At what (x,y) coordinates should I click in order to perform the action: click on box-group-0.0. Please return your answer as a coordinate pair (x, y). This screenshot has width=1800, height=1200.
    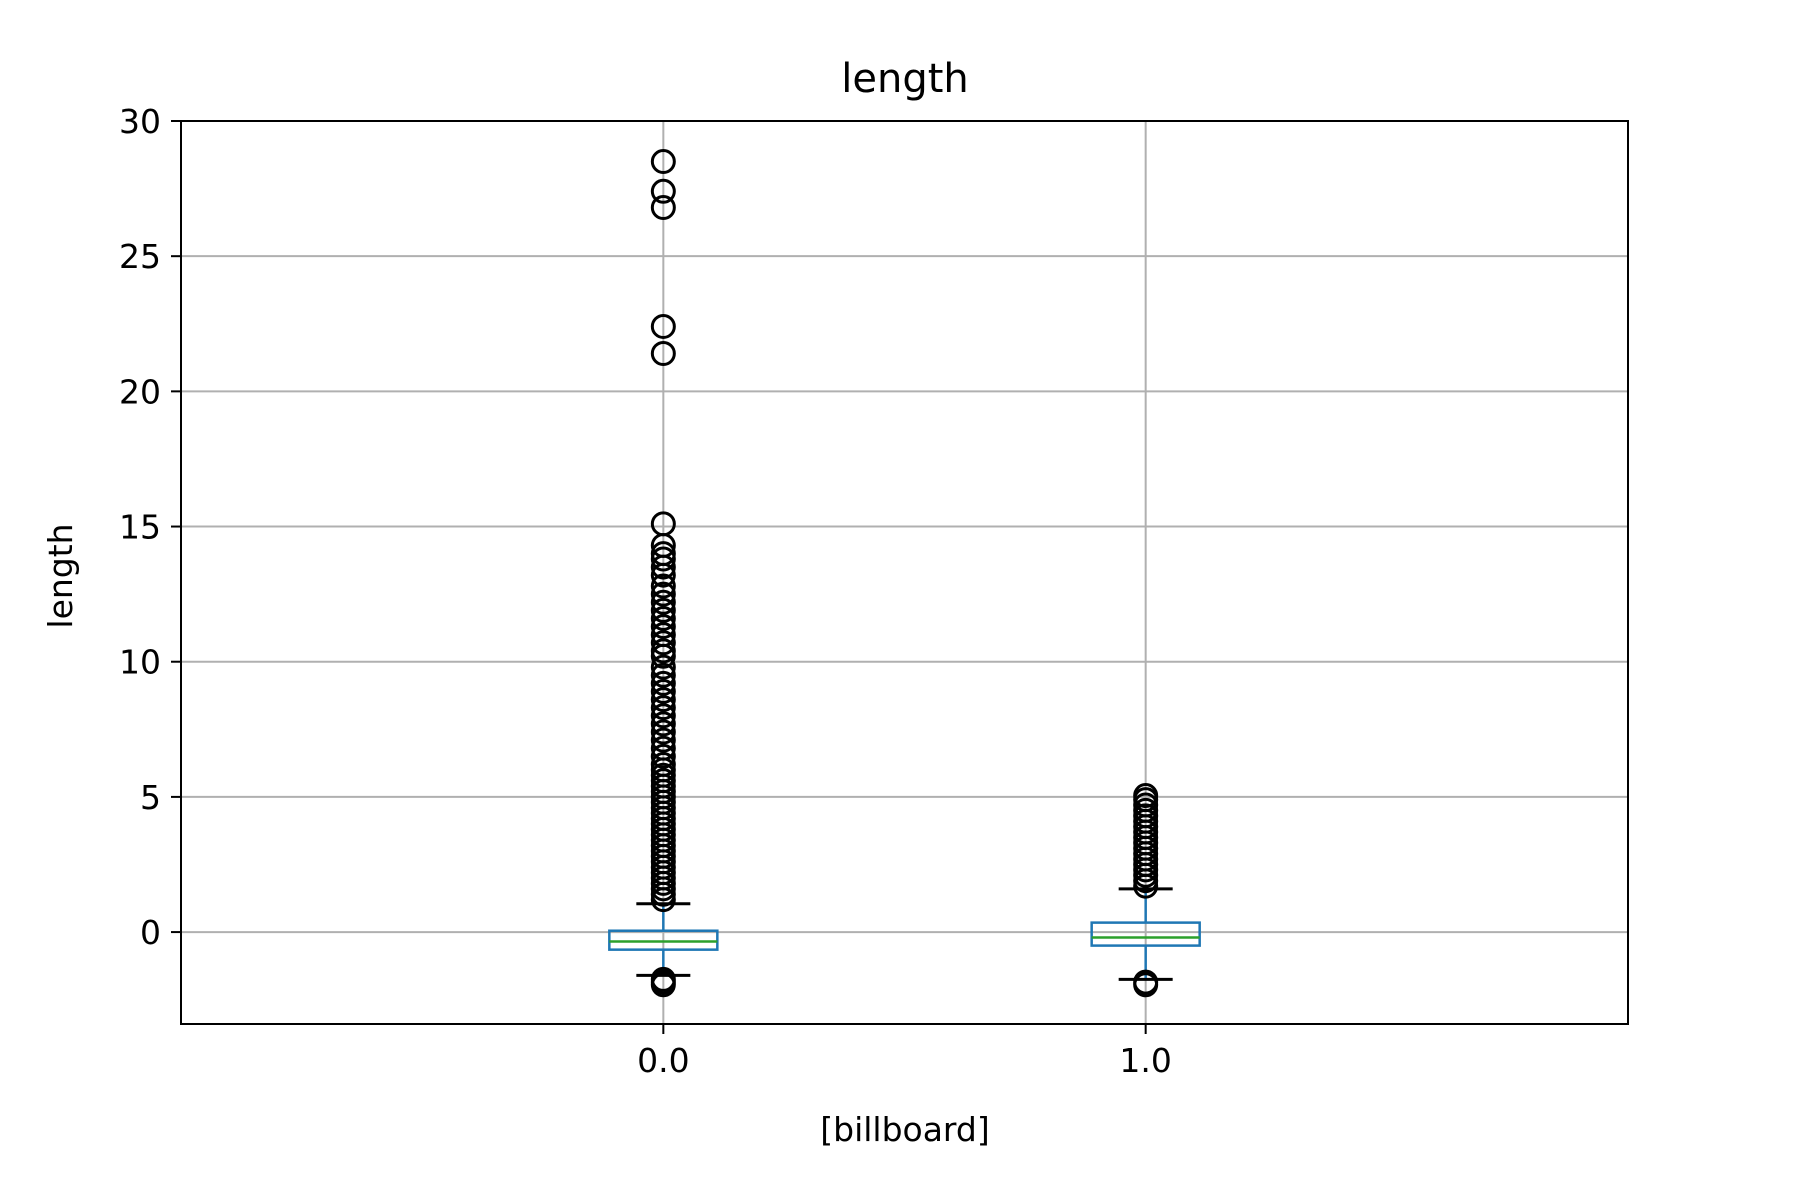
    Looking at the image, I should click on (663, 573).